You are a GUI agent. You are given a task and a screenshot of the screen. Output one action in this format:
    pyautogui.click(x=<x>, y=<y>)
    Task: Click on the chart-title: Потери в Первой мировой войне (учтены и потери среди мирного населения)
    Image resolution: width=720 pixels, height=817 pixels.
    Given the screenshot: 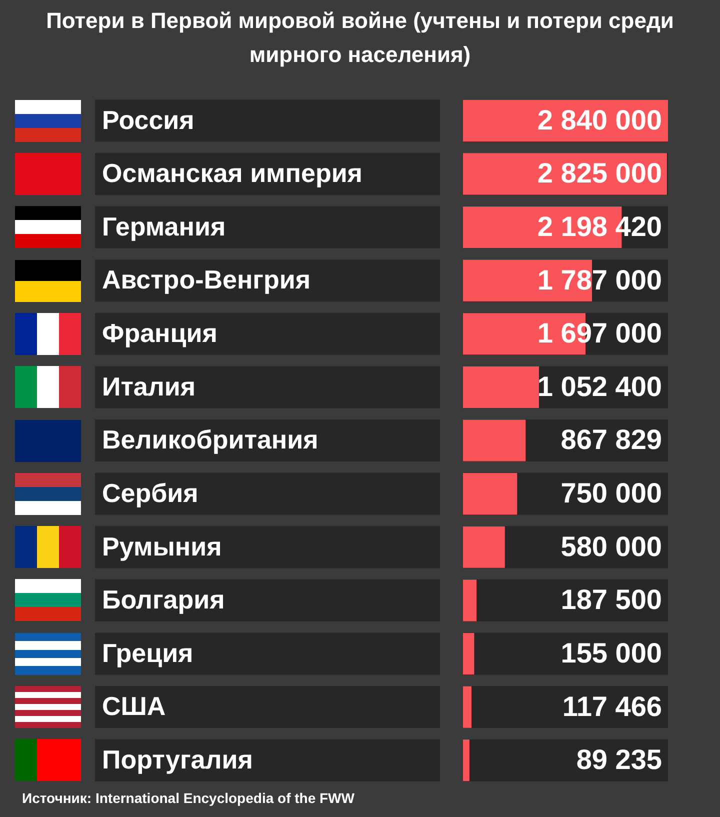 What is the action you would take?
    pyautogui.click(x=360, y=38)
    